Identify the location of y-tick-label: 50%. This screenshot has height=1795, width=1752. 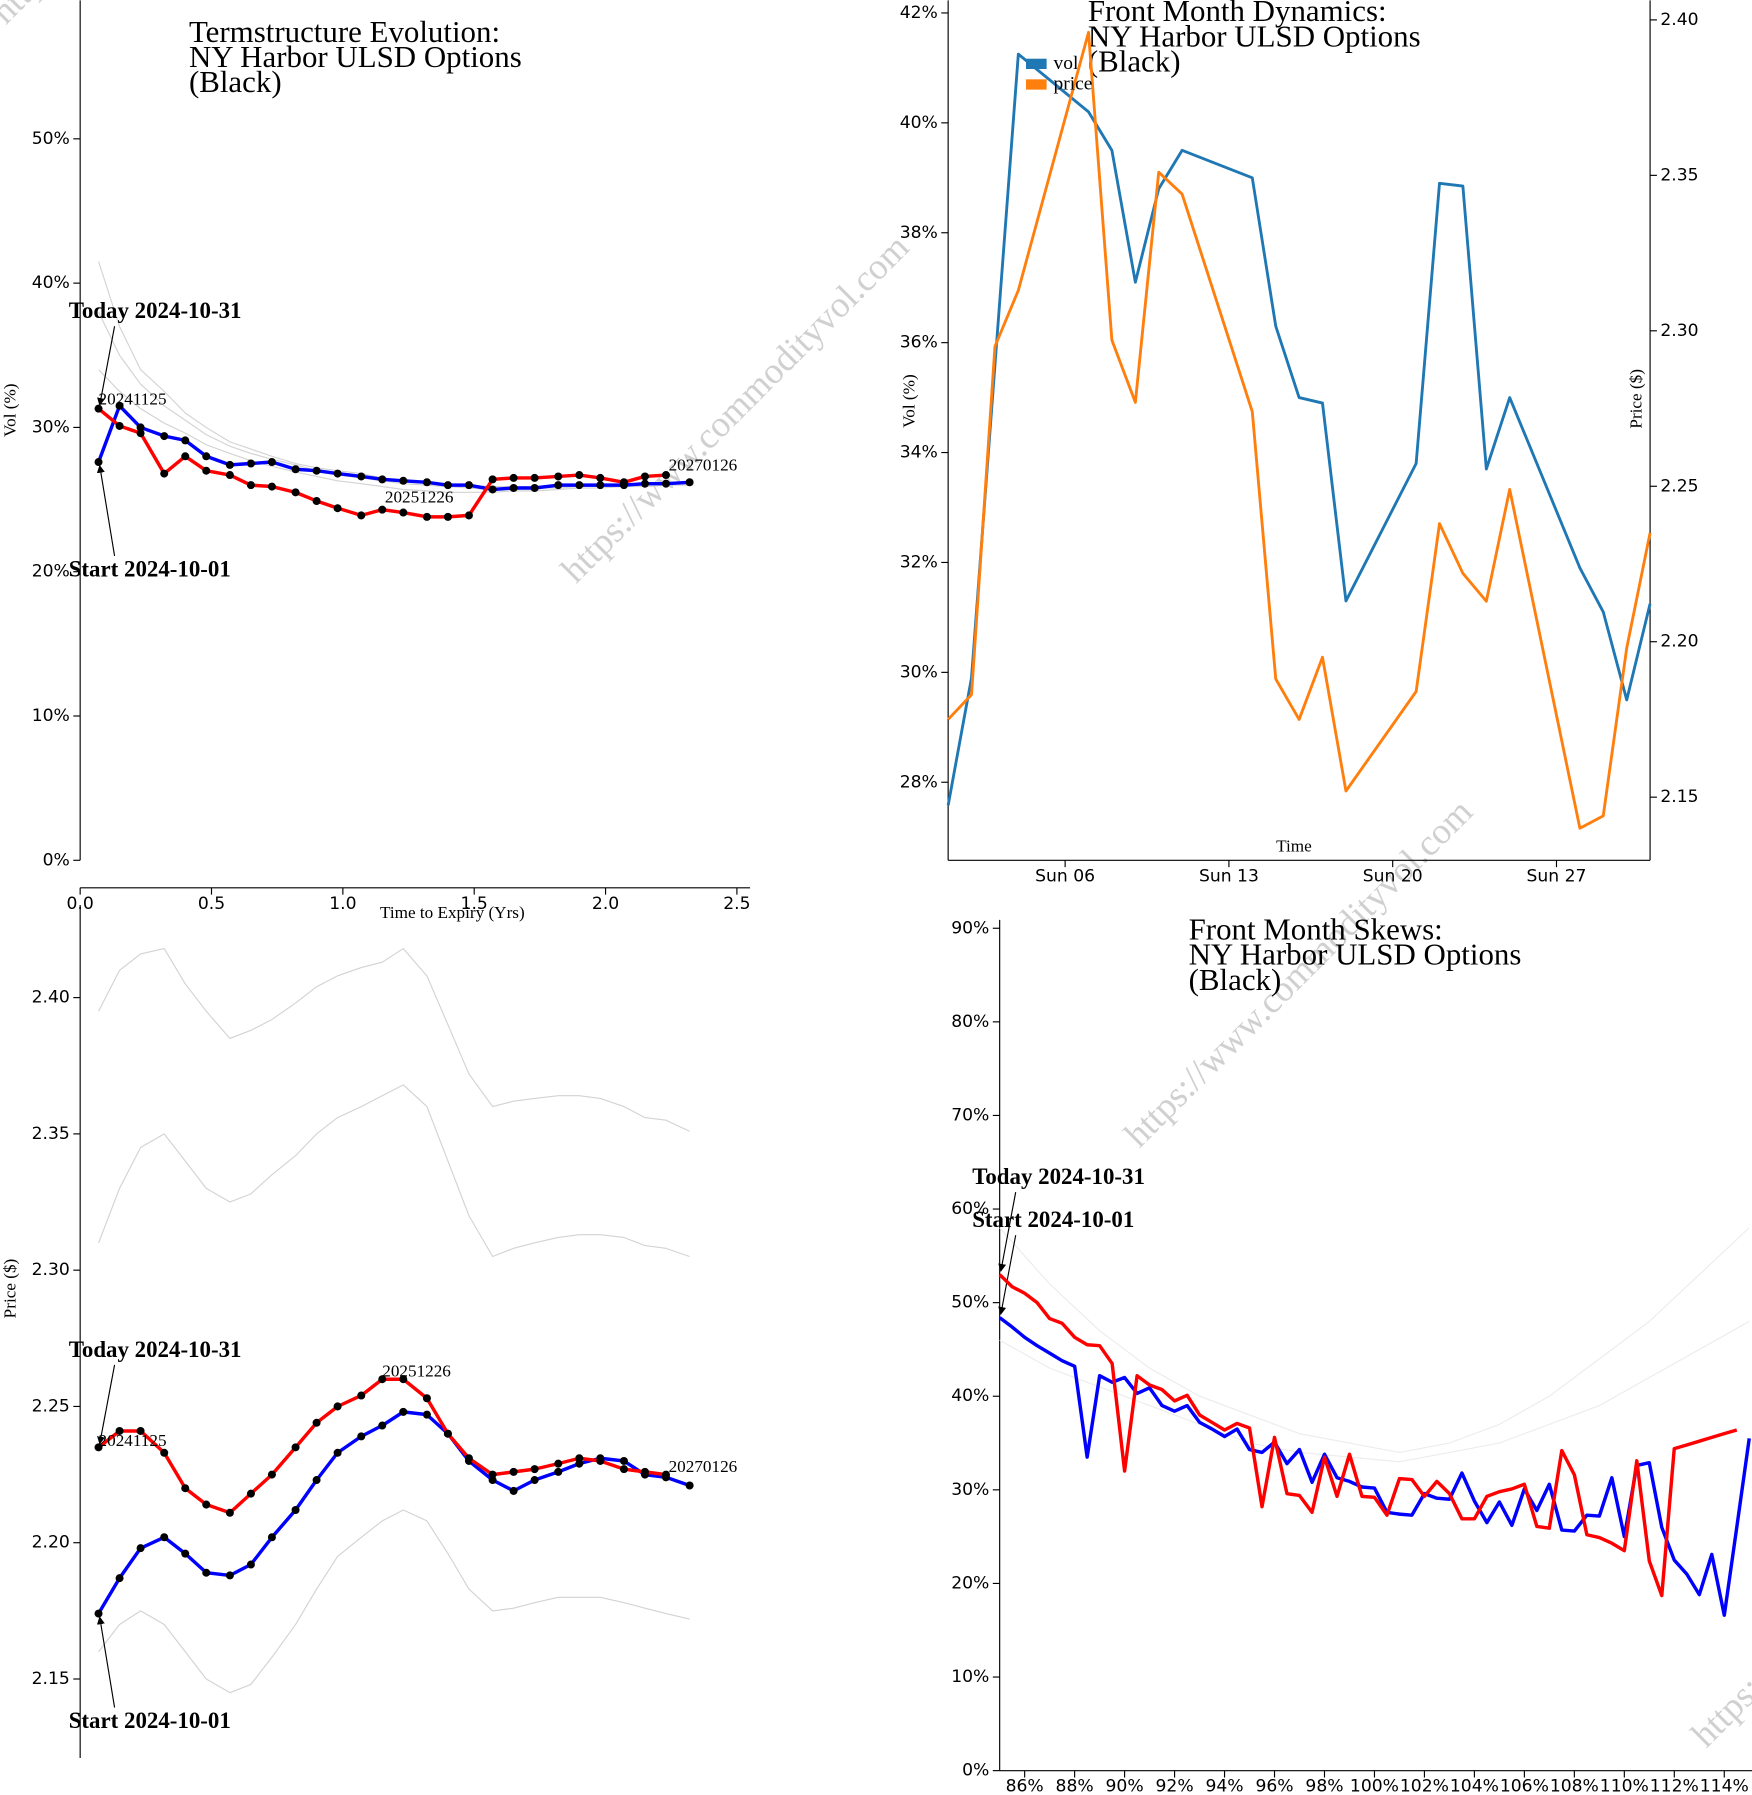
(51, 139).